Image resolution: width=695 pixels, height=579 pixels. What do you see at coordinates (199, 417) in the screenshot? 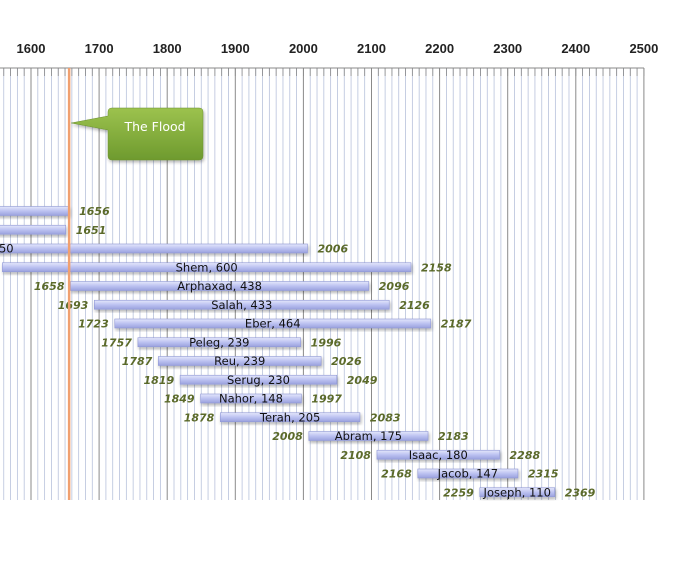
I see `birth-year-label: 1878` at bounding box center [199, 417].